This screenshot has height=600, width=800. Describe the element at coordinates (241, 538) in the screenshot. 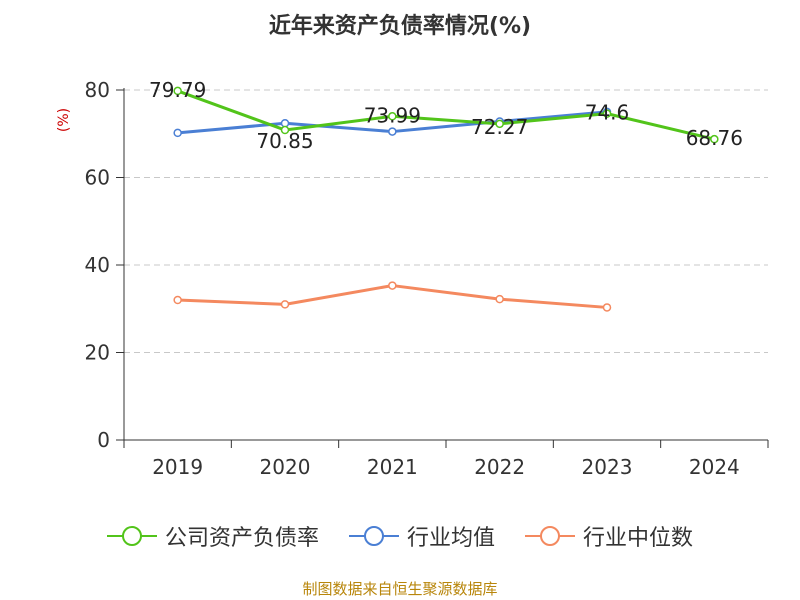

I see `legend-label: 公司资产负债率` at that location.